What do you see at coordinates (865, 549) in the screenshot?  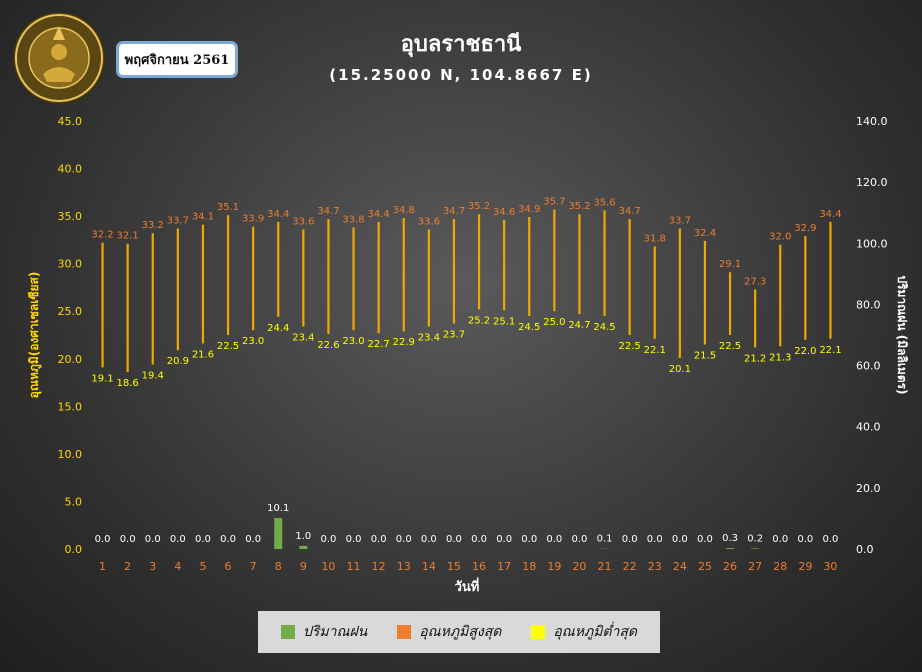 I see `y-right-tick-label: 0.0` at bounding box center [865, 549].